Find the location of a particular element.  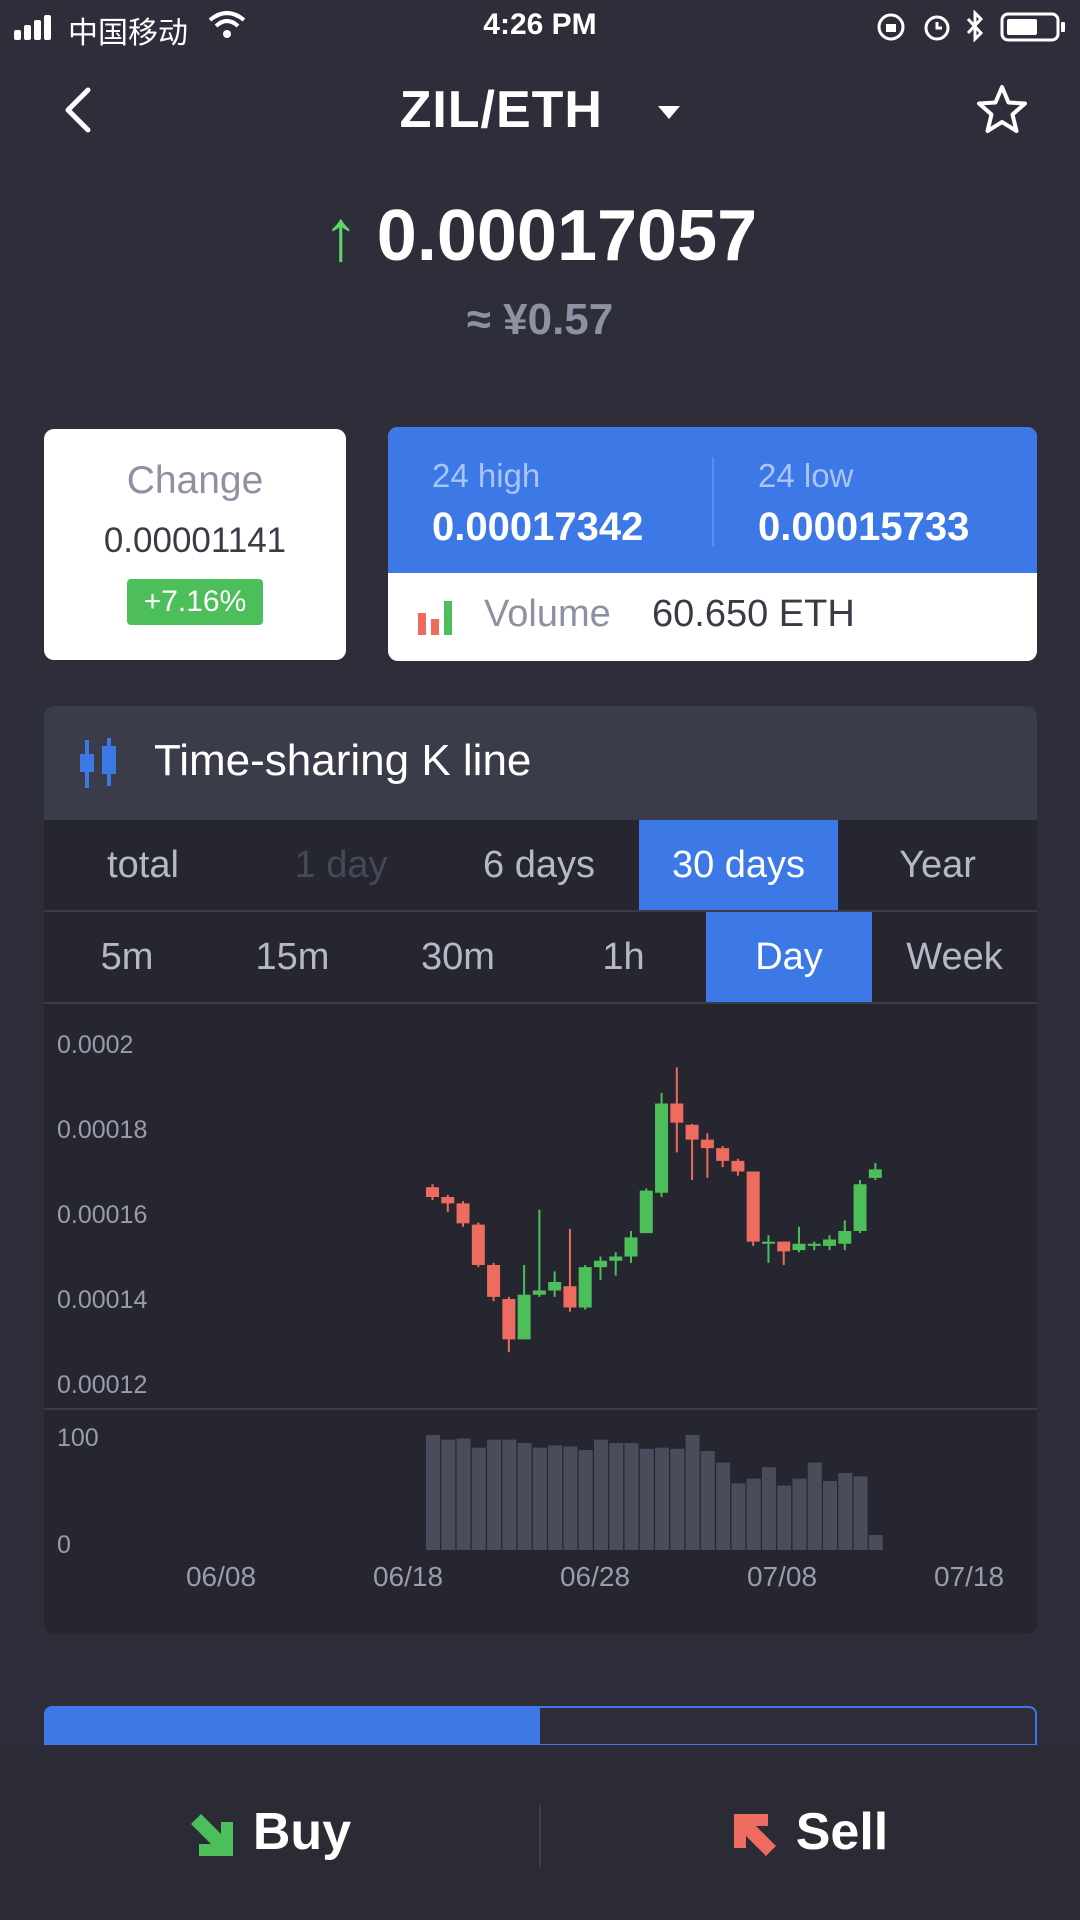

star-icon is located at coordinates (1002, 110).